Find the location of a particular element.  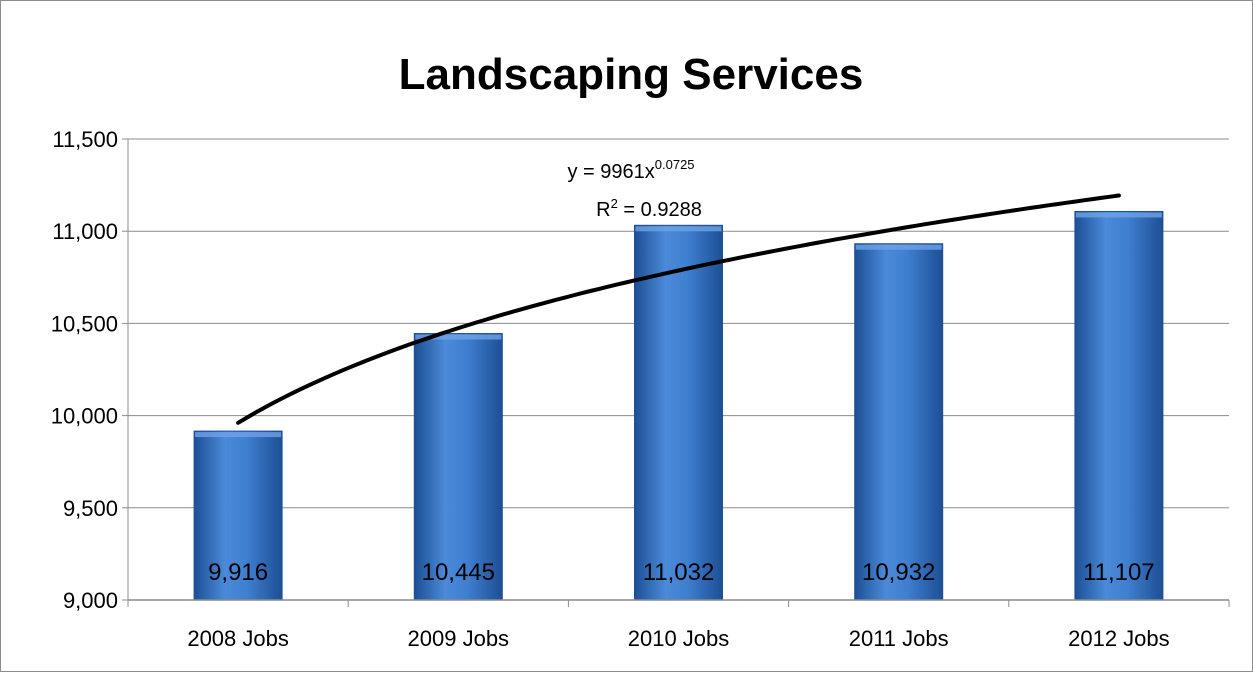

trendline-equation: y = 9961x0.0725 is located at coordinates (630, 170).